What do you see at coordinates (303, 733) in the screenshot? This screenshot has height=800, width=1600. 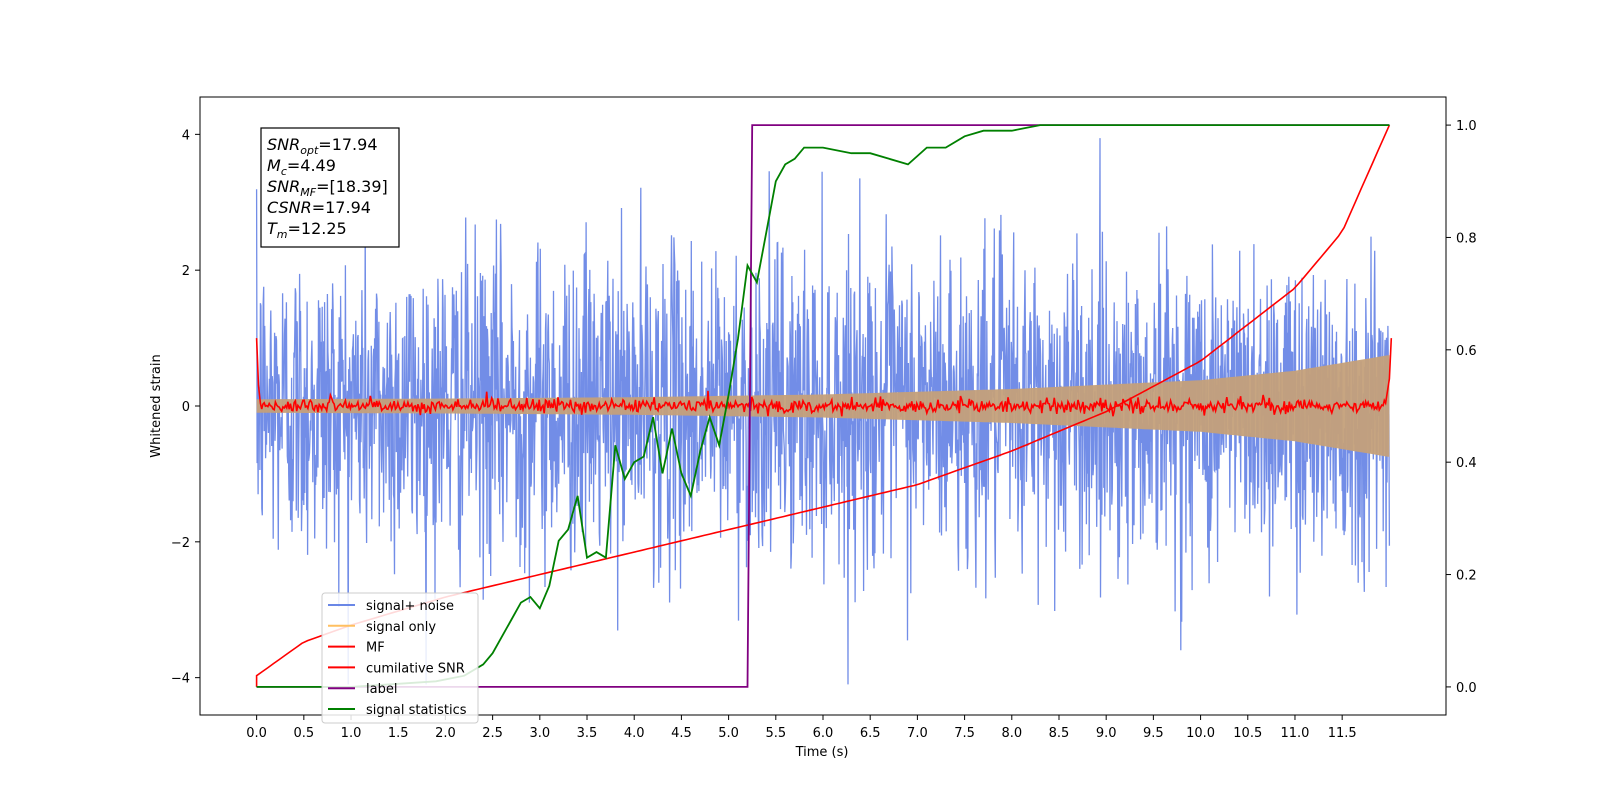 I see `x-tick-label: 0.5` at bounding box center [303, 733].